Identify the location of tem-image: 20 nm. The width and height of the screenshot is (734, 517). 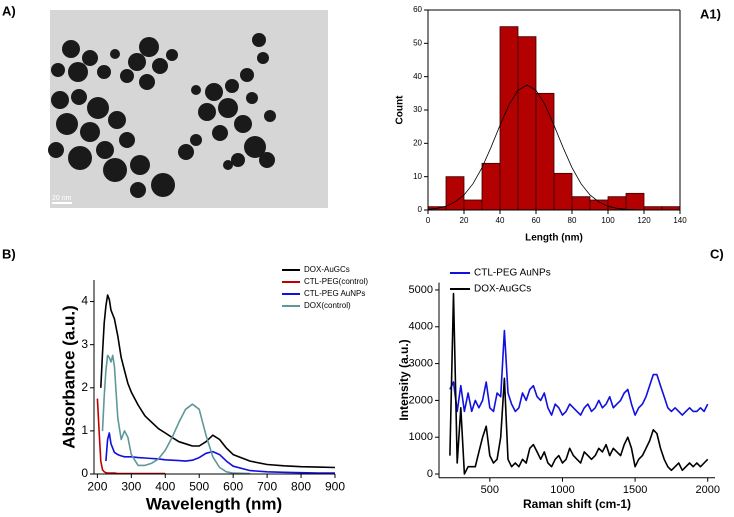
(188, 109).